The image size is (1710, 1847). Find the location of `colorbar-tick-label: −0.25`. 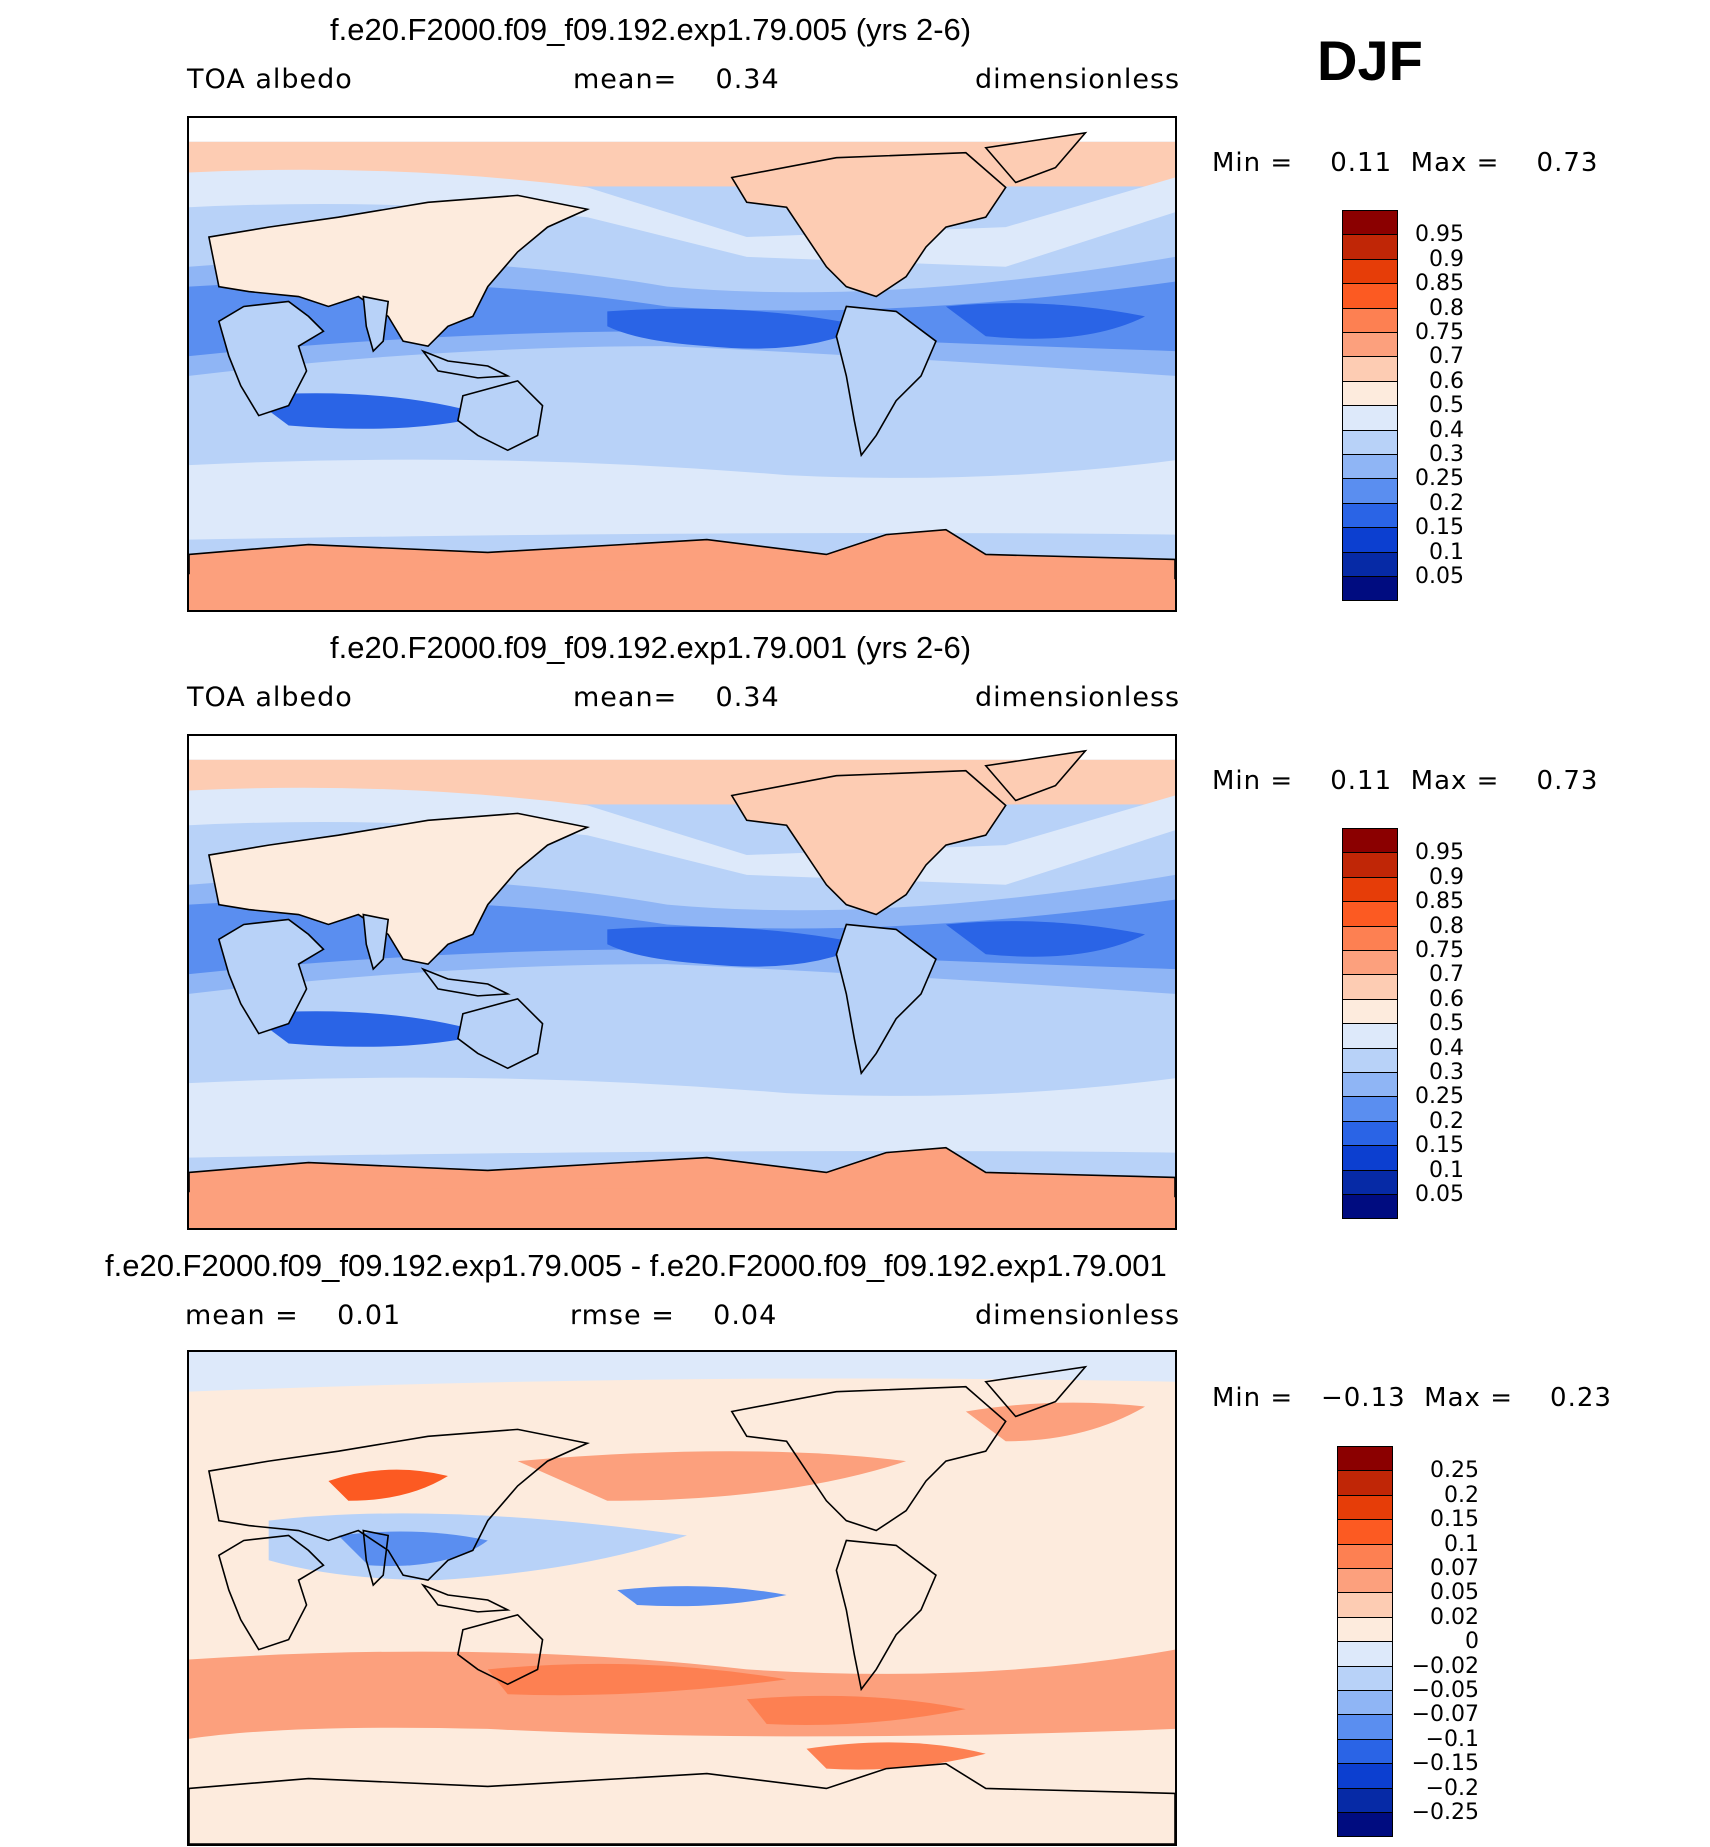

colorbar-tick-label: −0.25 is located at coordinates (1445, 1812).